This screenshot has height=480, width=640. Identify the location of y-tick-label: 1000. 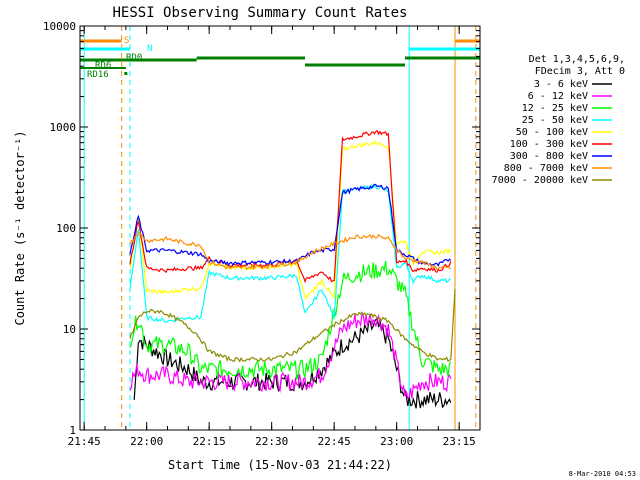
(63, 127).